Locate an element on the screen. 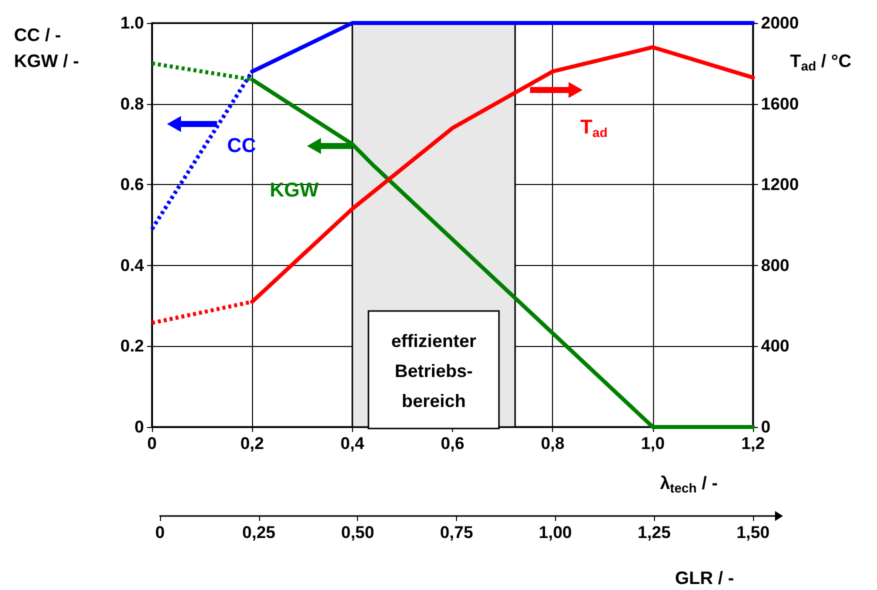  x-tick-label: 0,2 is located at coordinates (252, 443).